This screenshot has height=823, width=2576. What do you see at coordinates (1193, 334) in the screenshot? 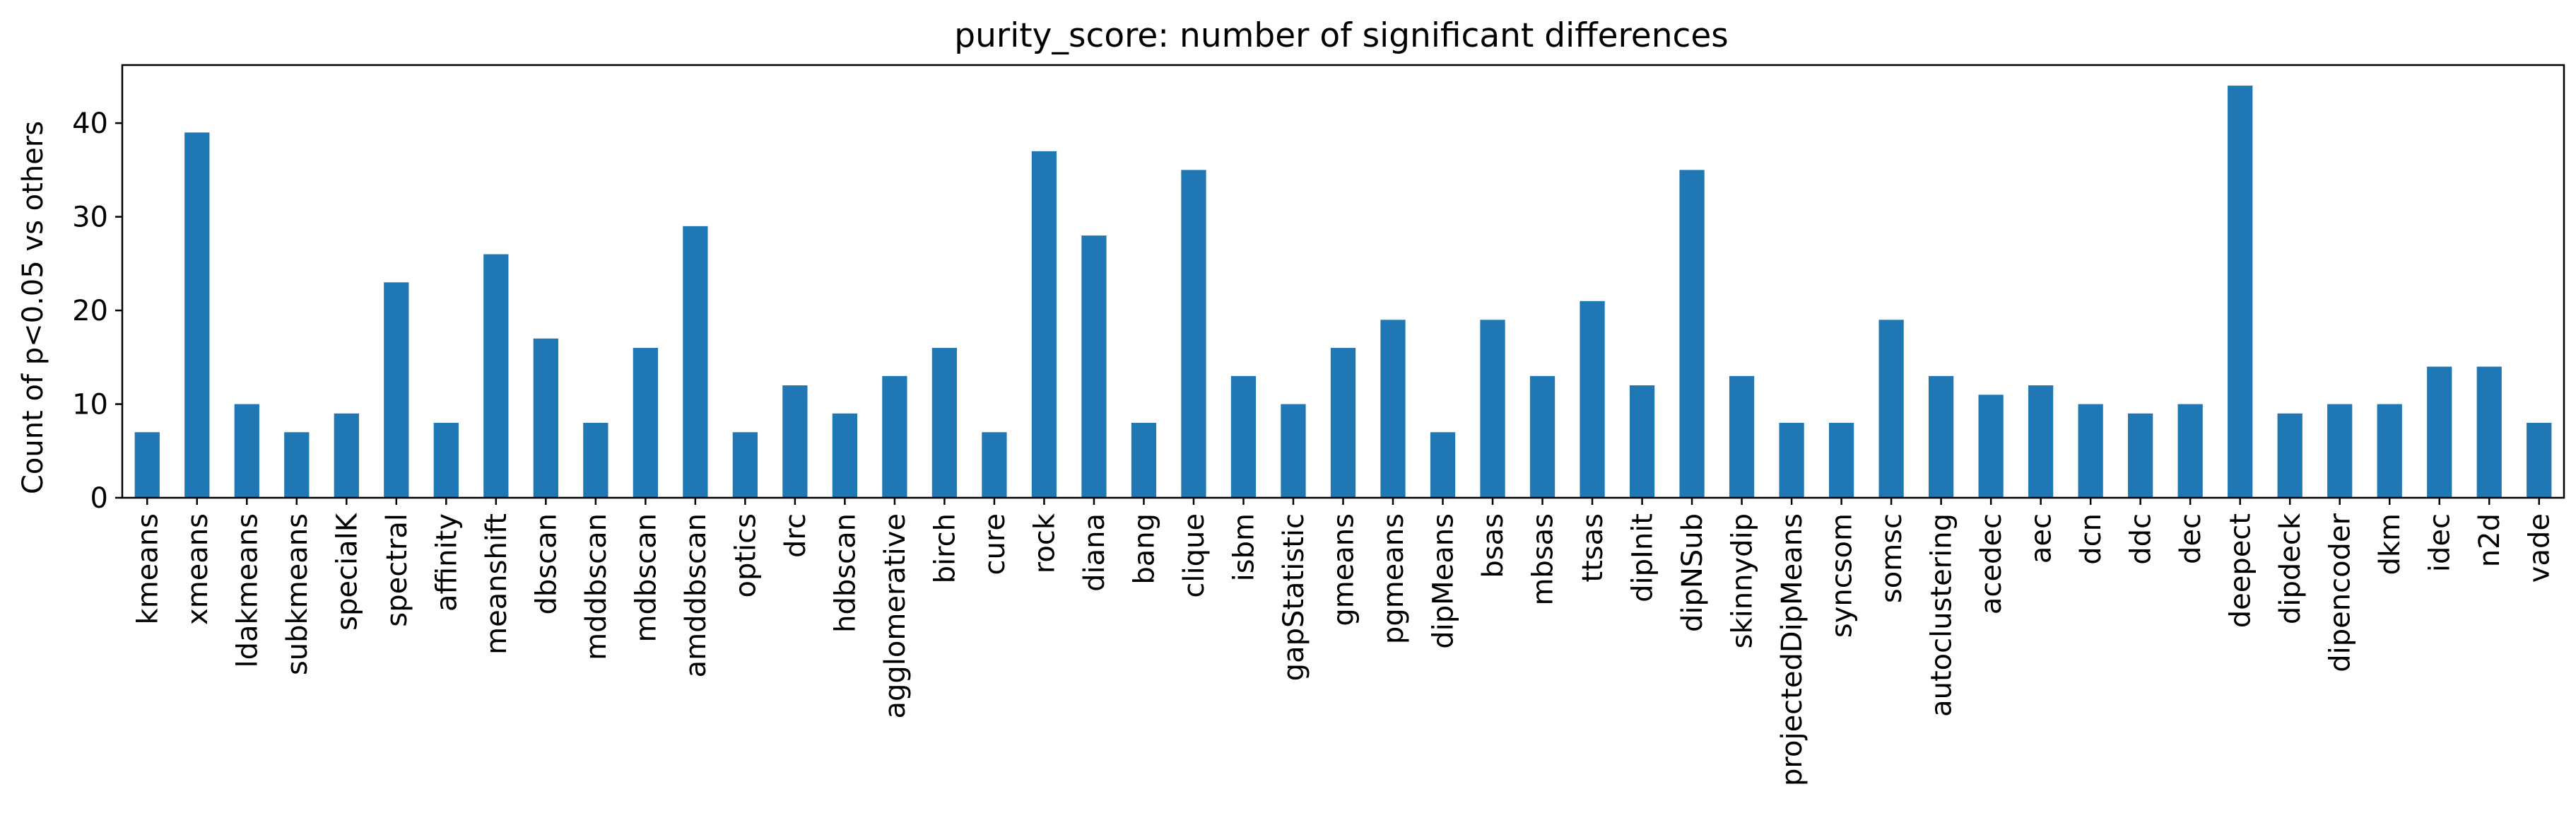
I see `bar-clique` at bounding box center [1193, 334].